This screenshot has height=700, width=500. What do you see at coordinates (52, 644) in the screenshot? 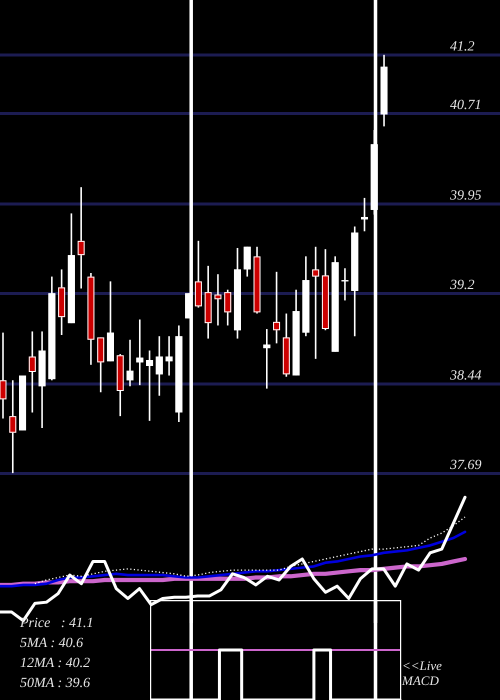
I see `text: 5MA : 40.6` at bounding box center [52, 644].